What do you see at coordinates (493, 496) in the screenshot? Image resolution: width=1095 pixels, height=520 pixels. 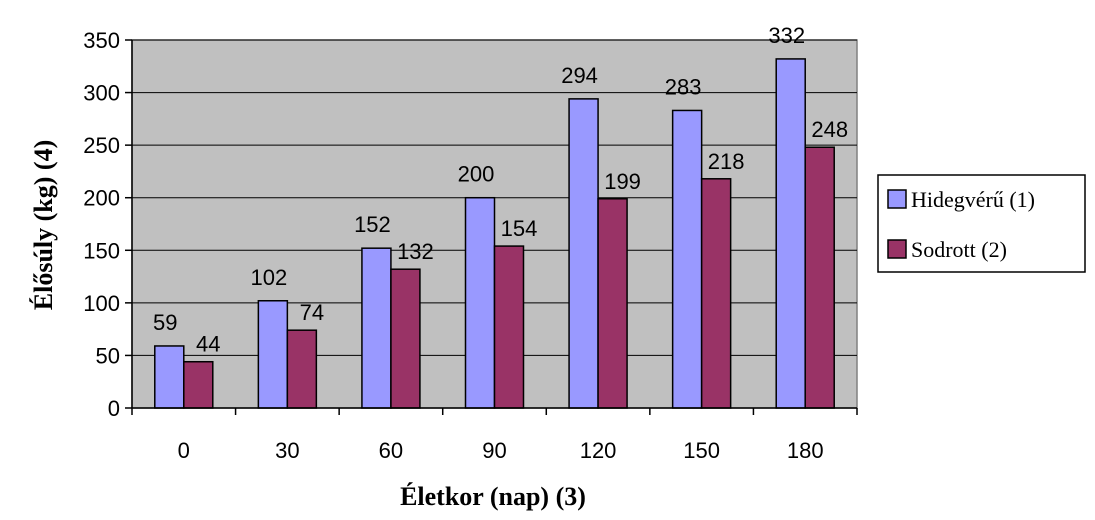 I see `x-axis-title: Életkor (nap) (3)` at bounding box center [493, 496].